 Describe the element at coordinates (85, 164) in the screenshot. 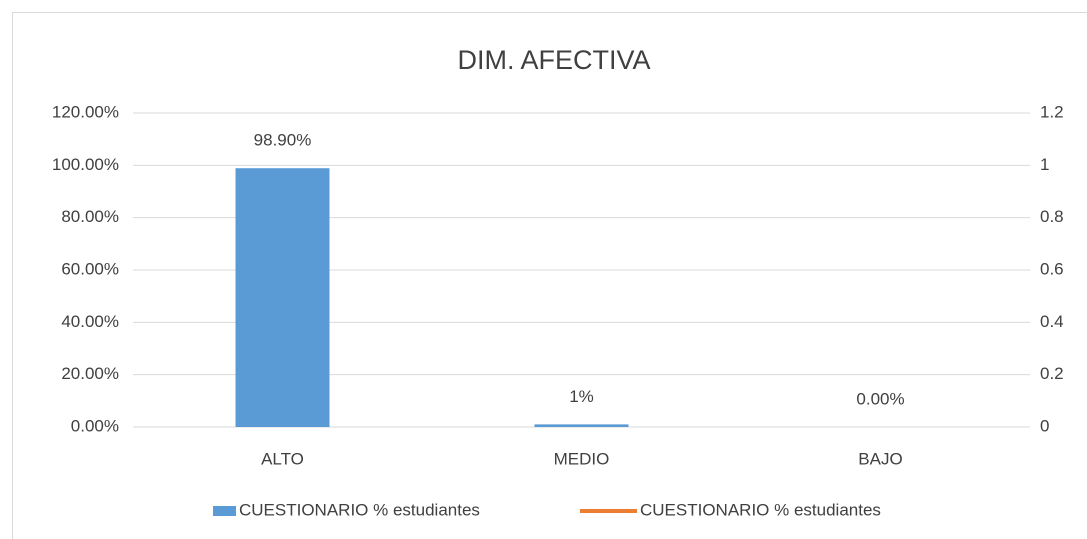

I see `y-tick-label: 100.00%` at that location.